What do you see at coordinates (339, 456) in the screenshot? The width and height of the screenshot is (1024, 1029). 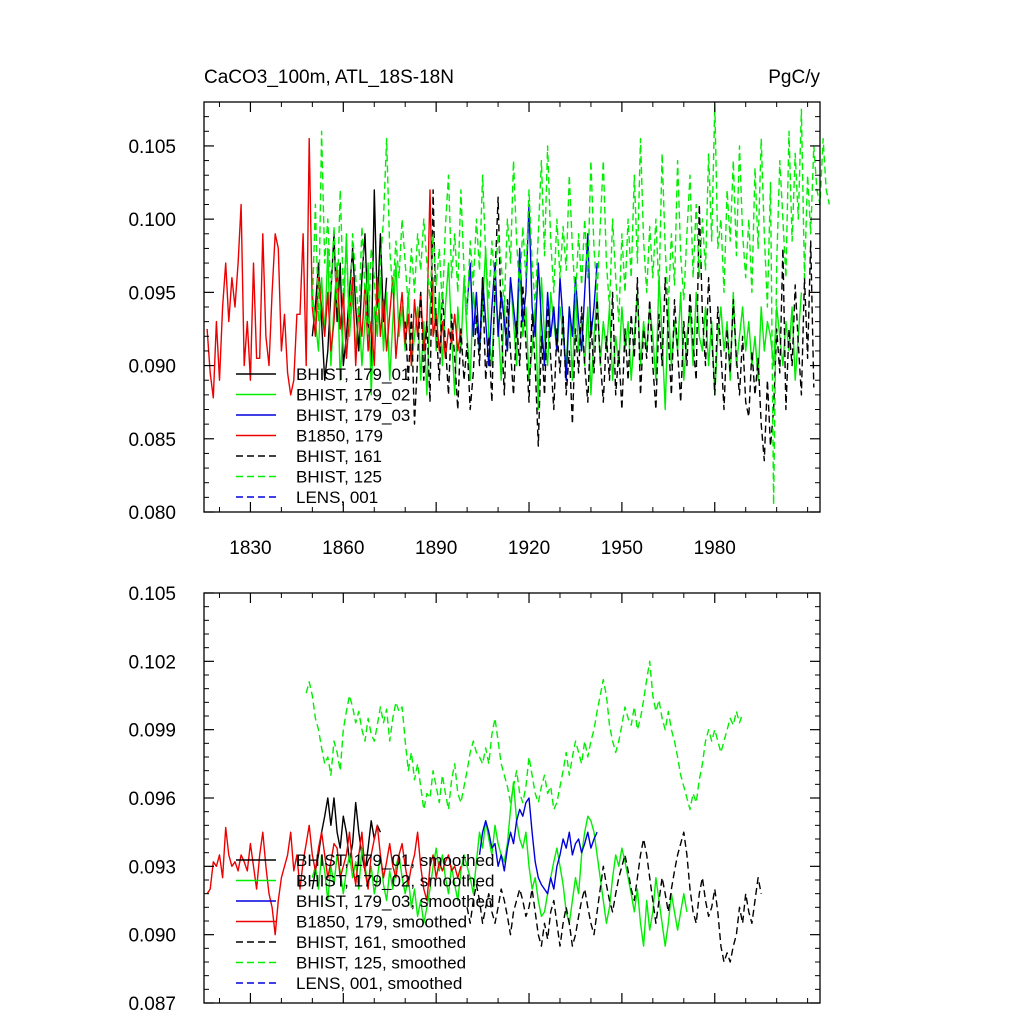 I see `legend-label: BHIST, 161` at bounding box center [339, 456].